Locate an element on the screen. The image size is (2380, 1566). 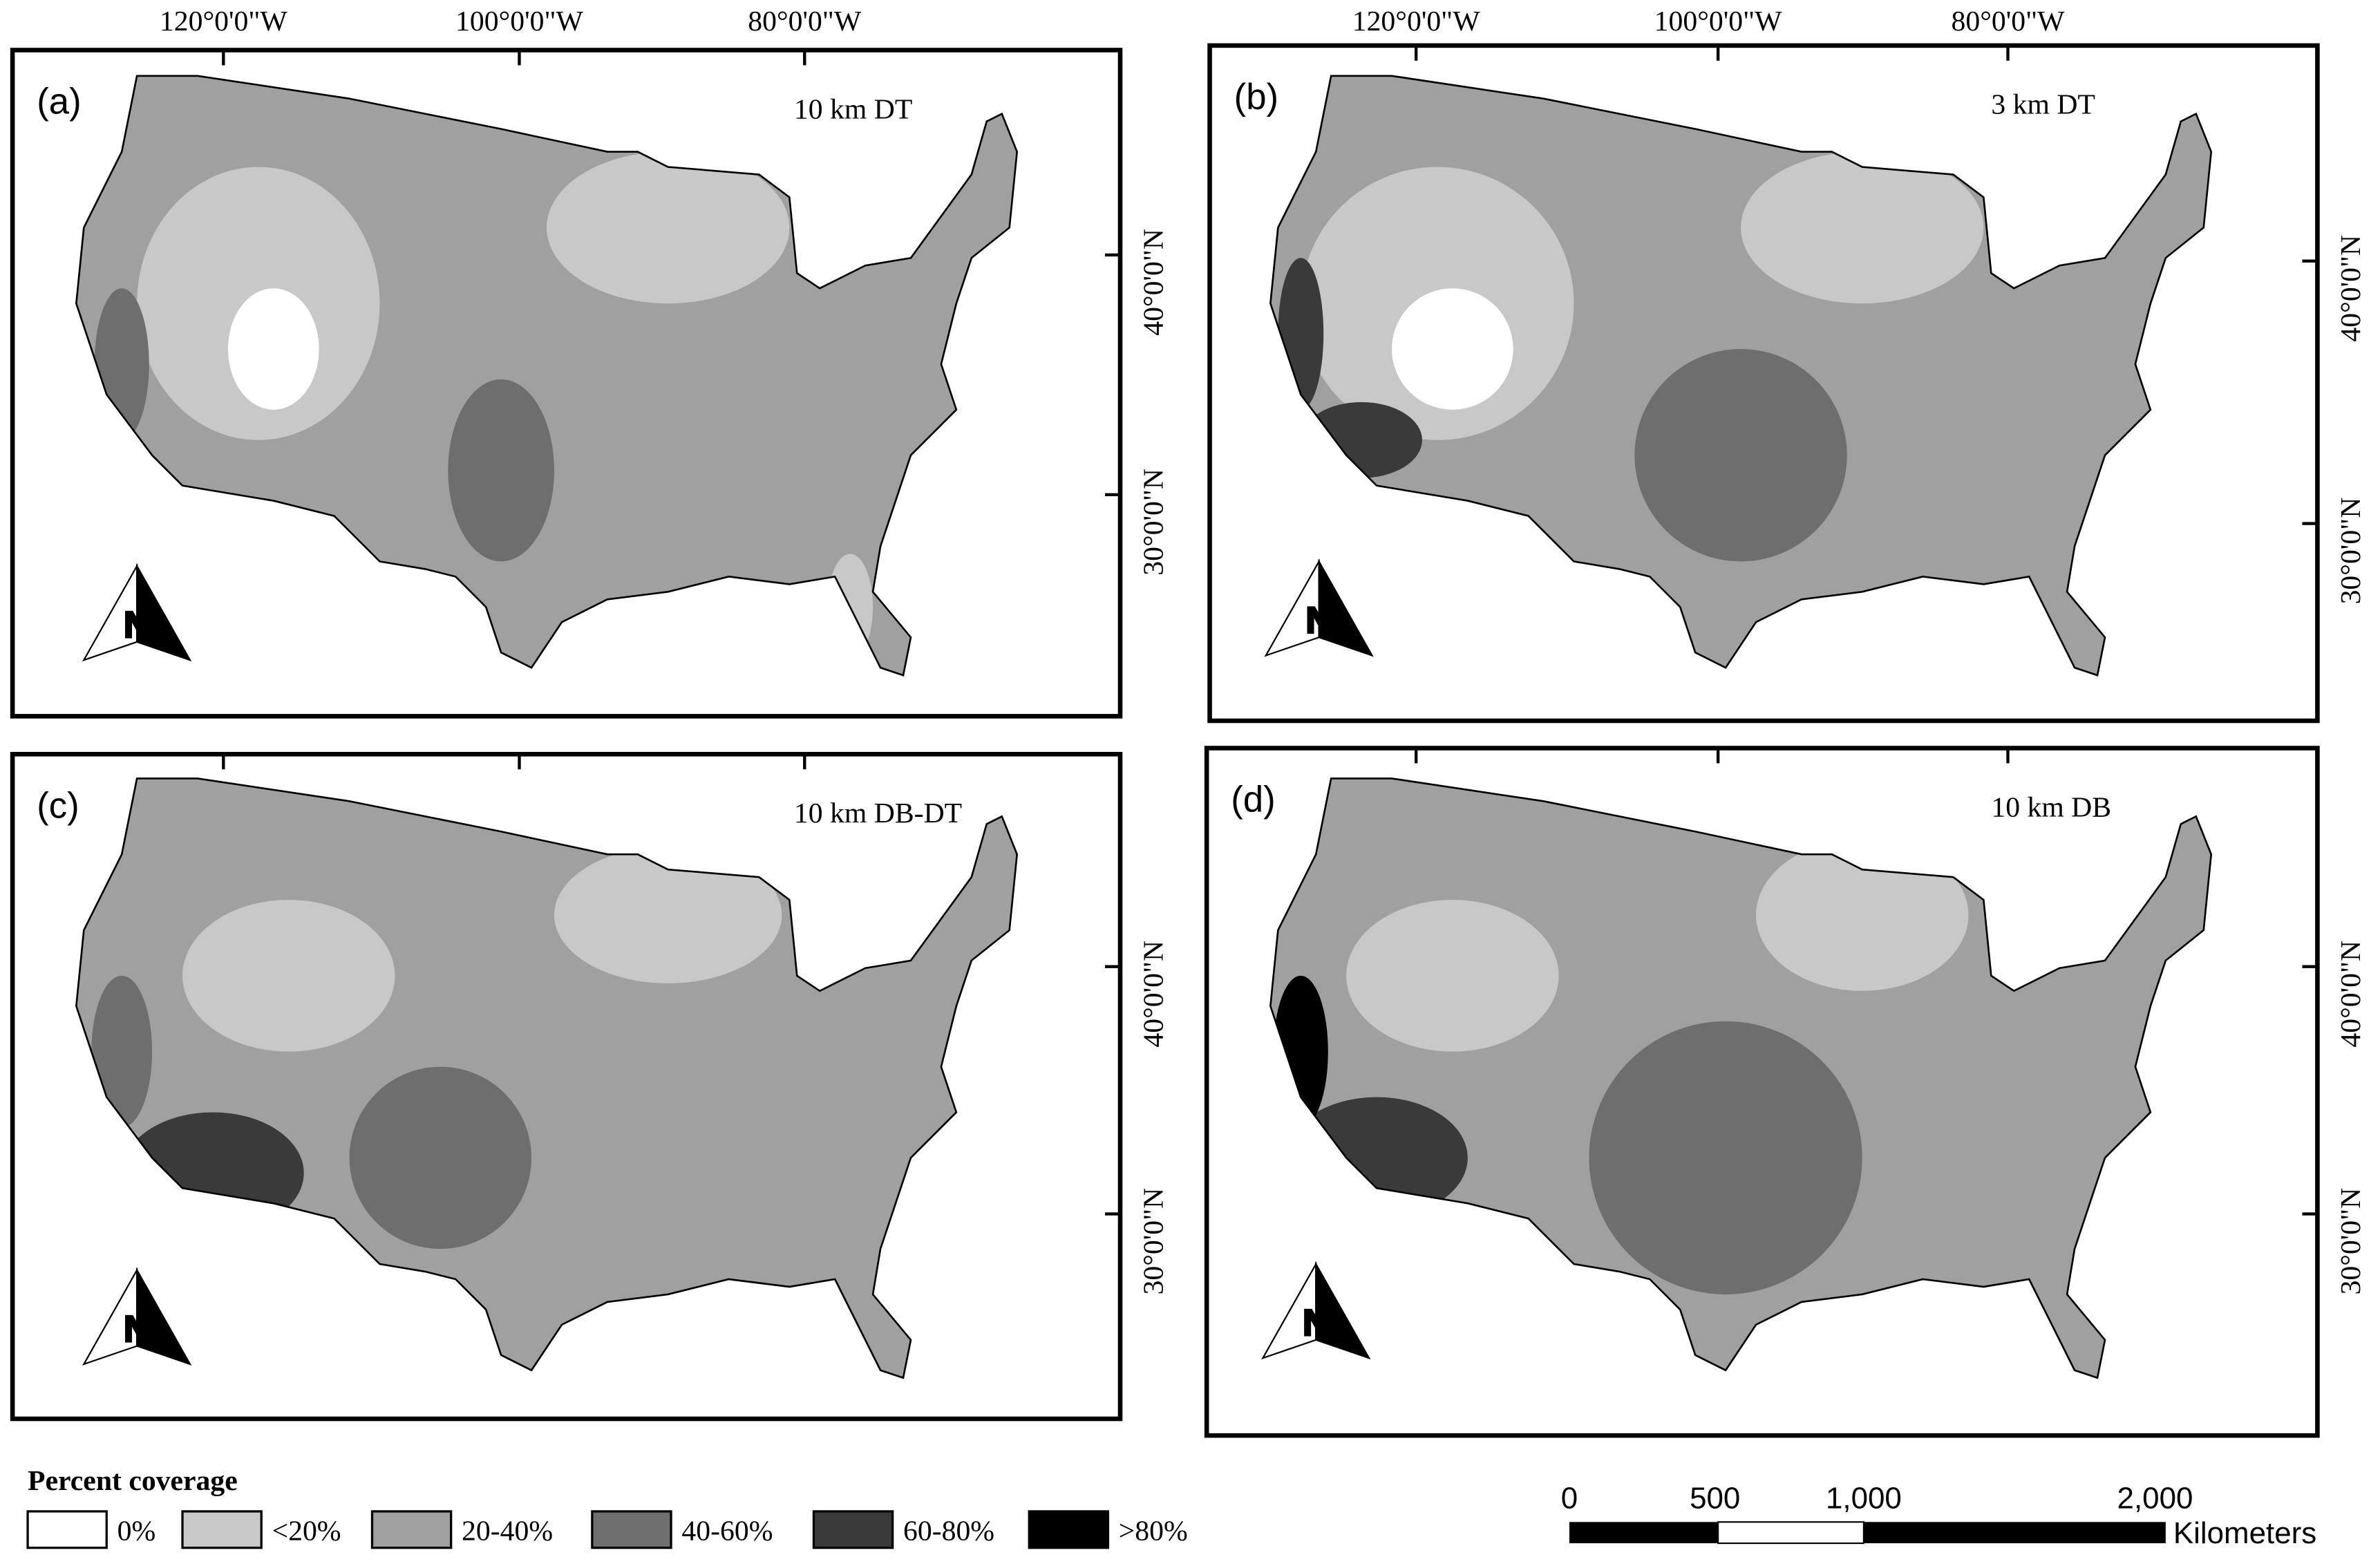
scale-label: 2,000 is located at coordinates (2155, 1499).